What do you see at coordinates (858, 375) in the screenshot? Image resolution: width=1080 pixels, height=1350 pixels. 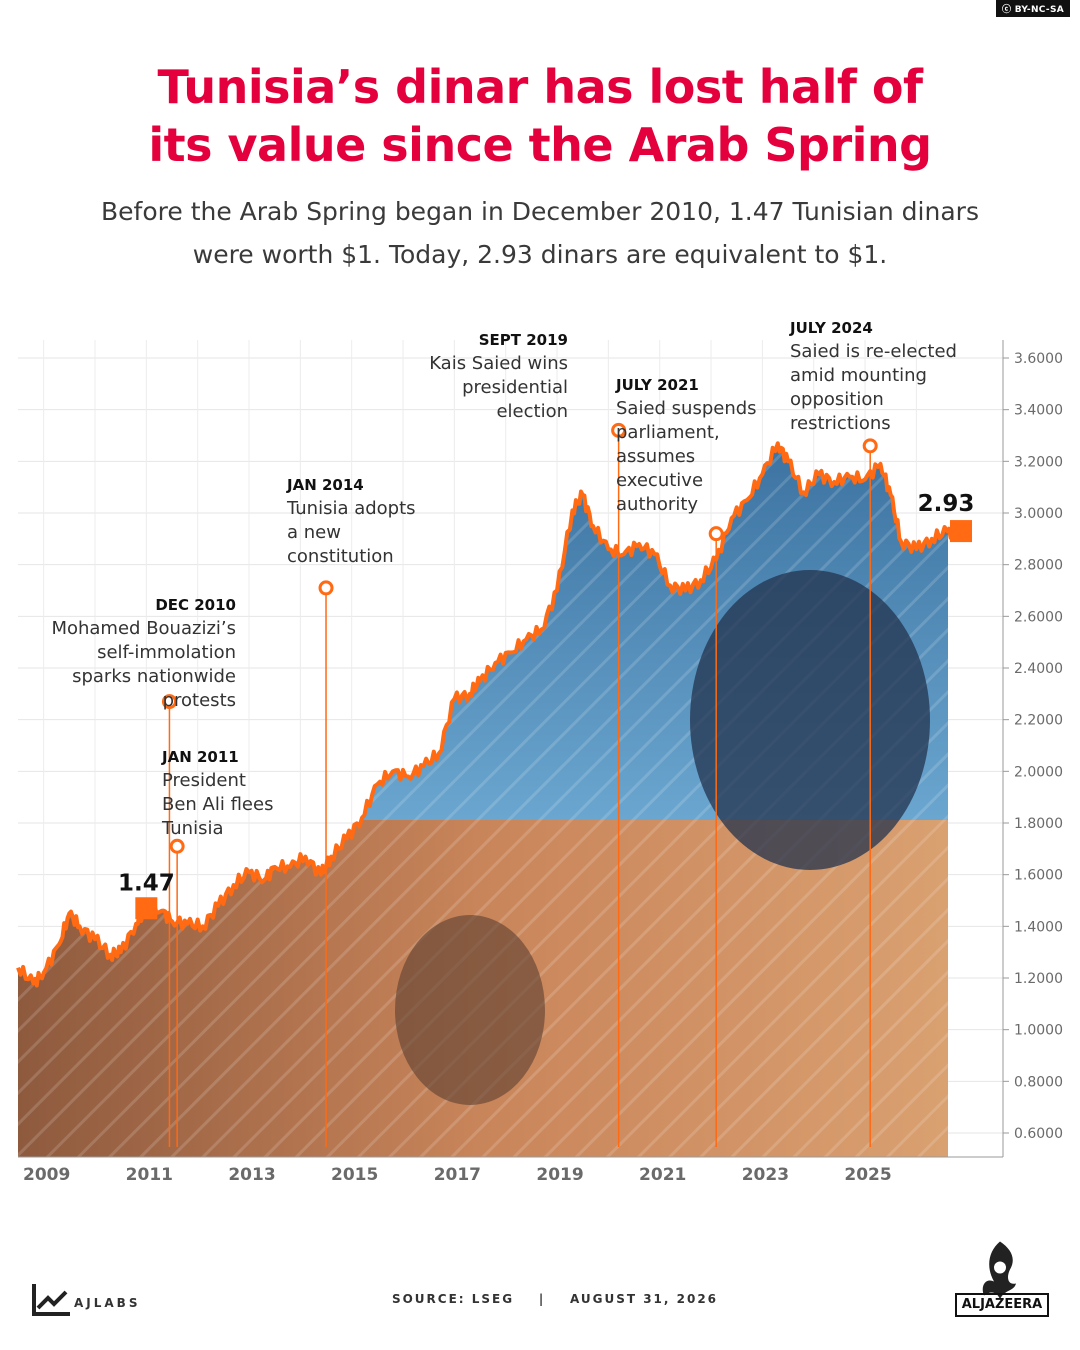 I see `annotation-text-5-1: amid mounting` at bounding box center [858, 375].